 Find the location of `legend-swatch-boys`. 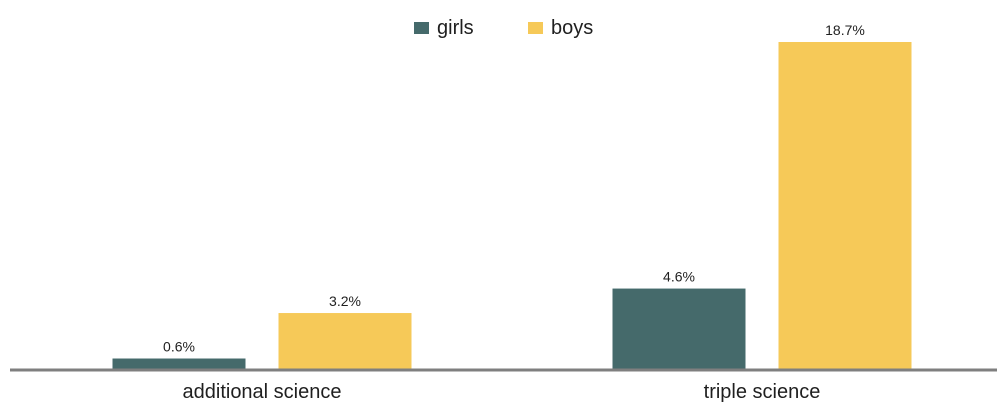

legend-swatch-boys is located at coordinates (535, 28).